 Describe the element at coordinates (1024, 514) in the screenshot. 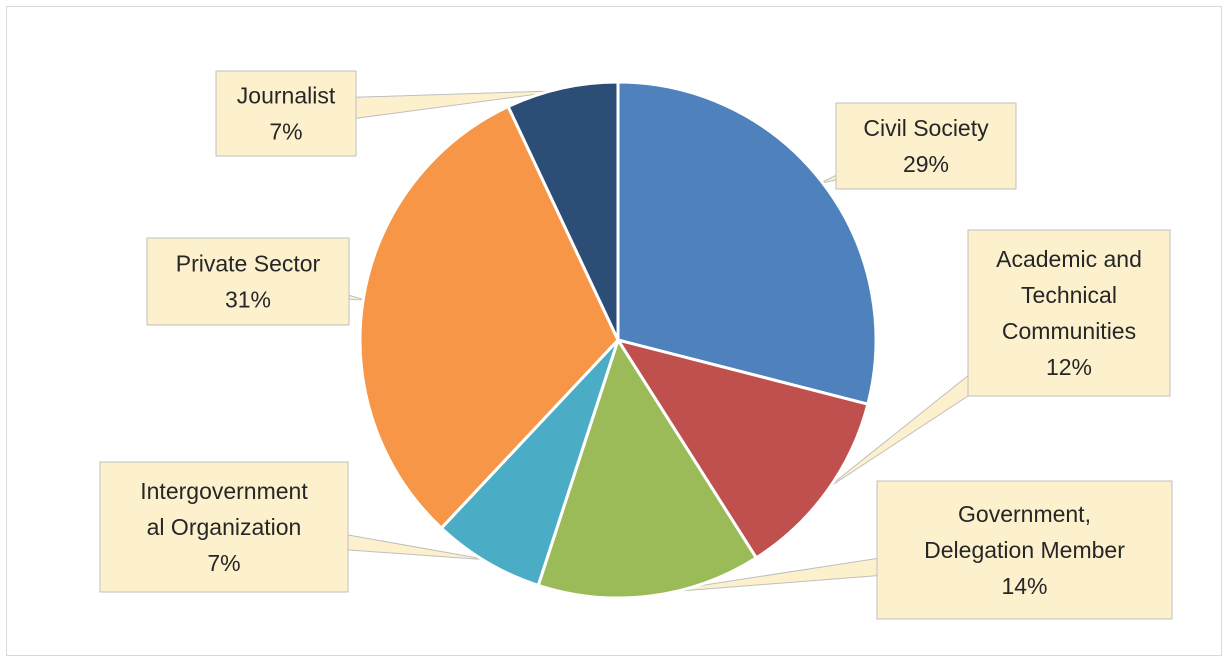

I see `data-label-line: Government,` at that location.